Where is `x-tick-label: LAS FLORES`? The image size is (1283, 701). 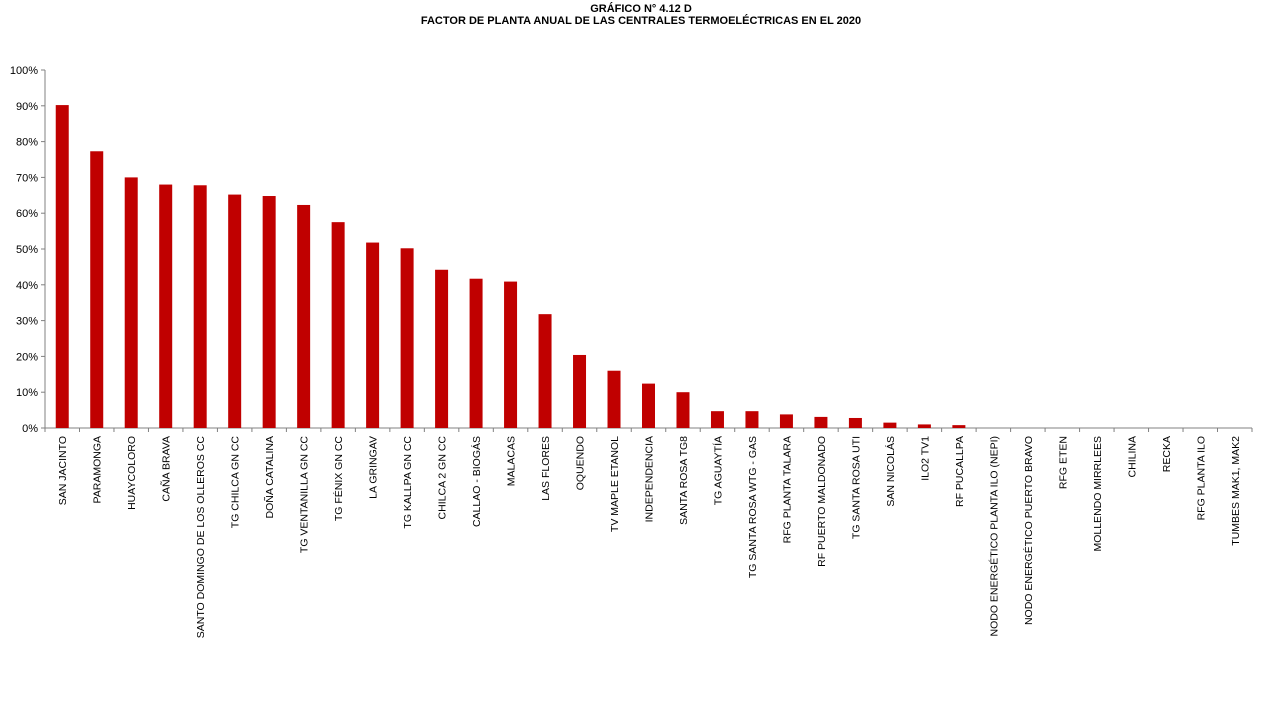
x-tick-label: LAS FLORES is located at coordinates (546, 468).